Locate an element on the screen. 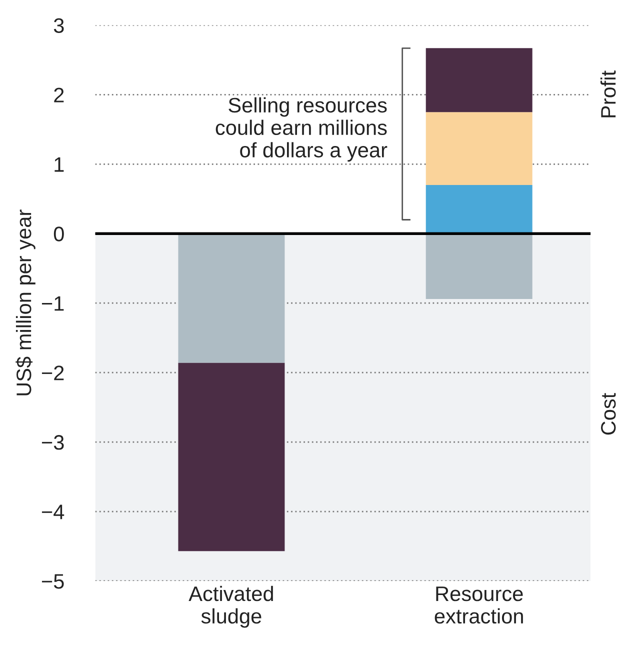  y-tick-label: 2 is located at coordinates (59, 95).